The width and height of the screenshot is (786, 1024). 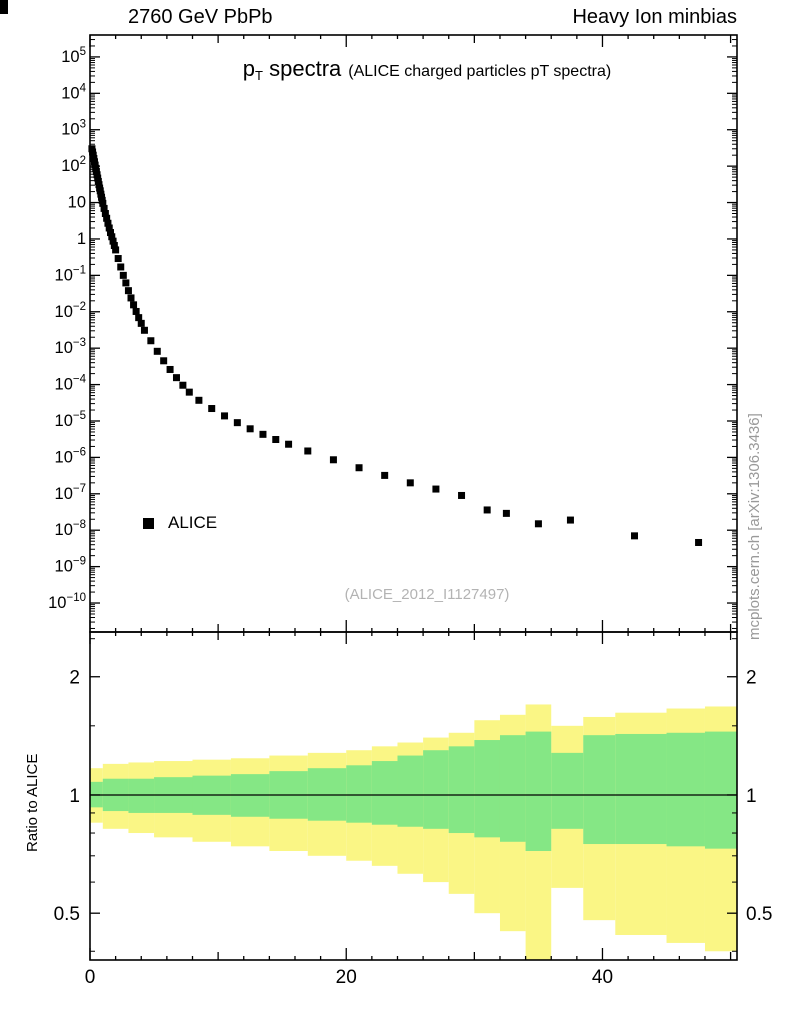 What do you see at coordinates (302, 68) in the screenshot?
I see `title-rest: spectra` at bounding box center [302, 68].